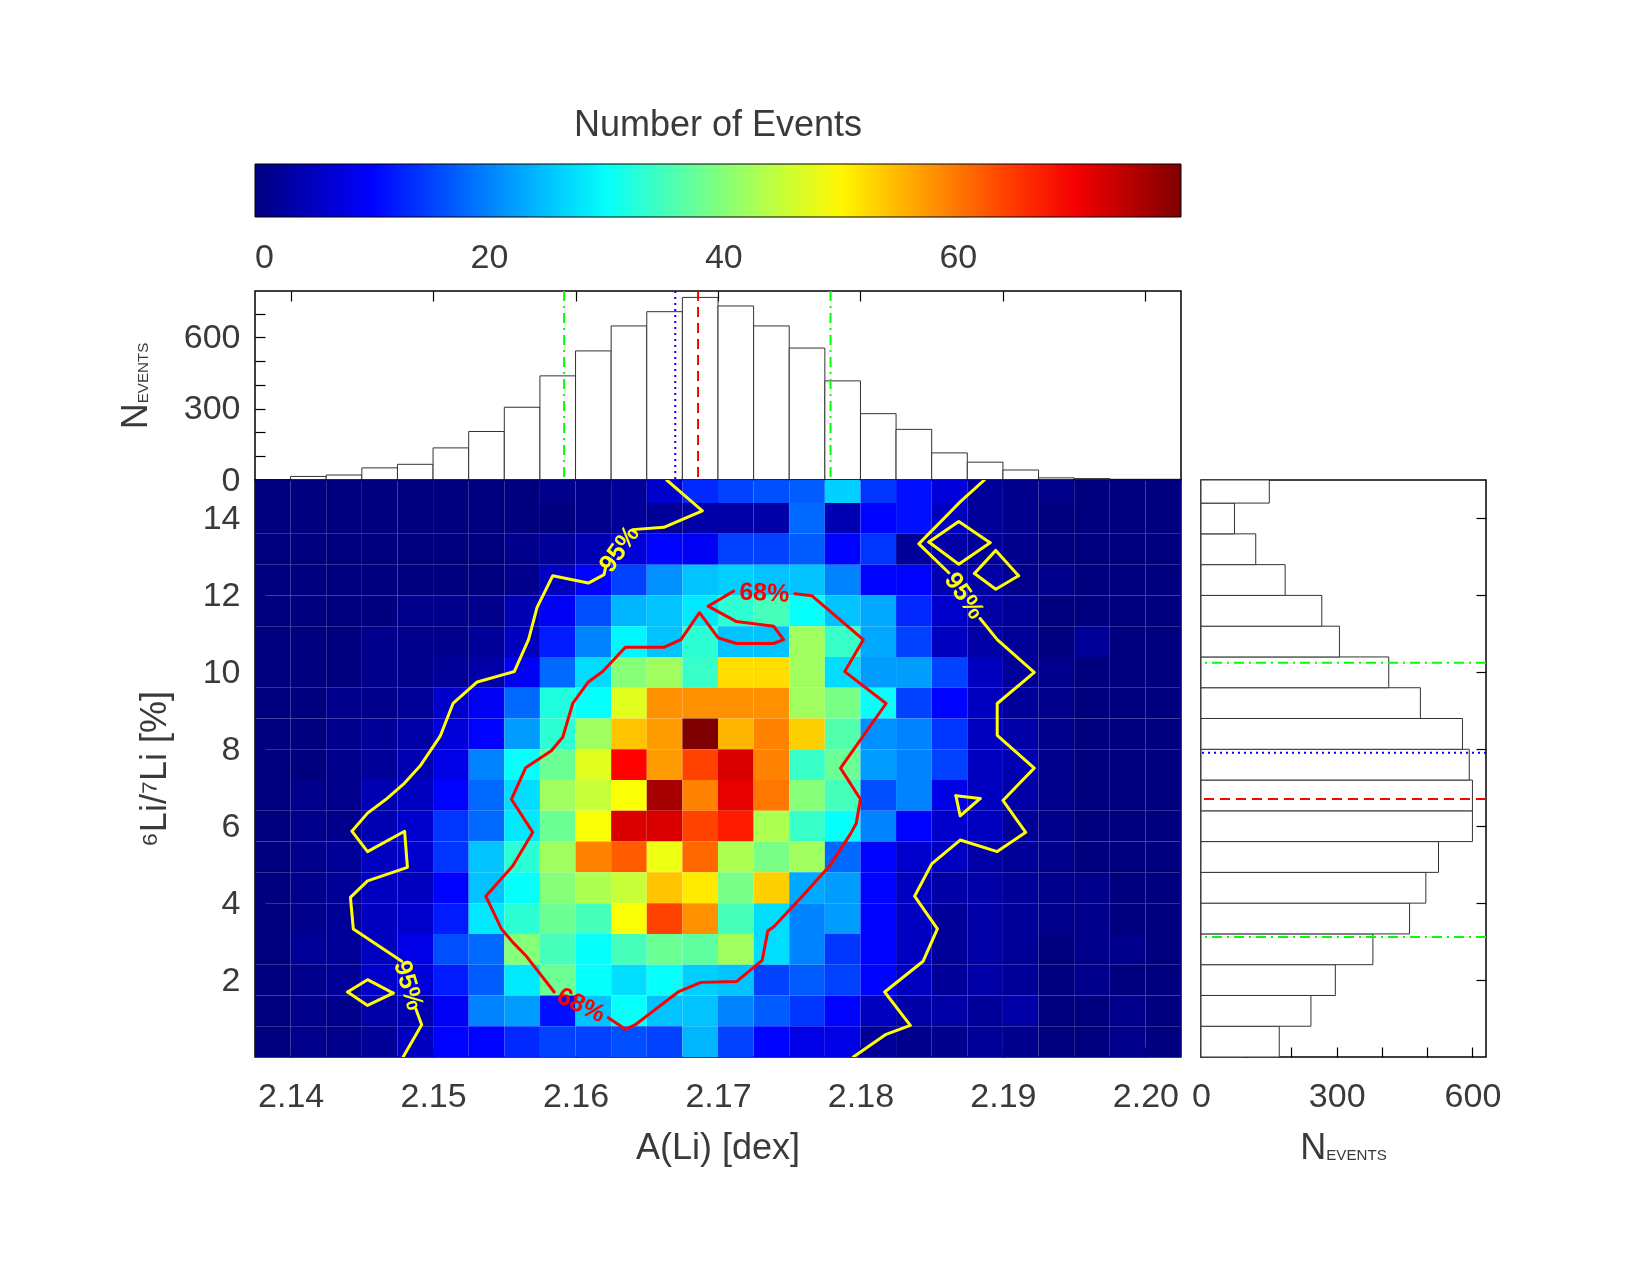  What do you see at coordinates (1003, 1094) in the screenshot?
I see `x-tick-label: 2.19` at bounding box center [1003, 1094].